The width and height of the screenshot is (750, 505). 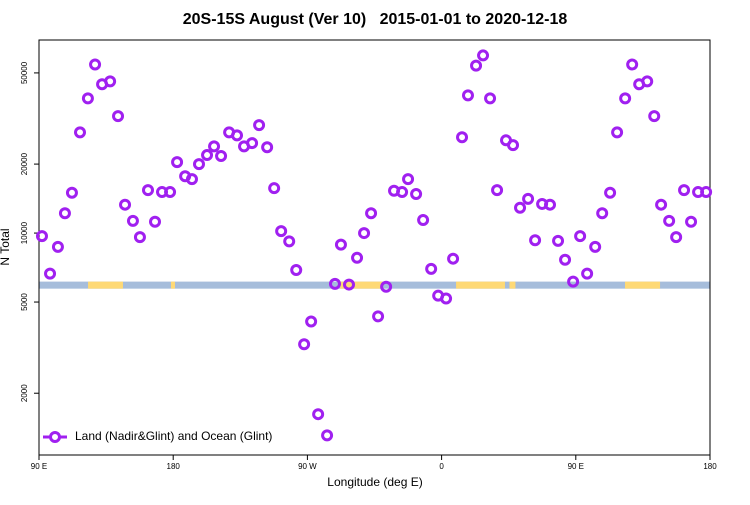 What do you see at coordinates (24, 232) in the screenshot?
I see `y-tick-label: 10000` at bounding box center [24, 232].